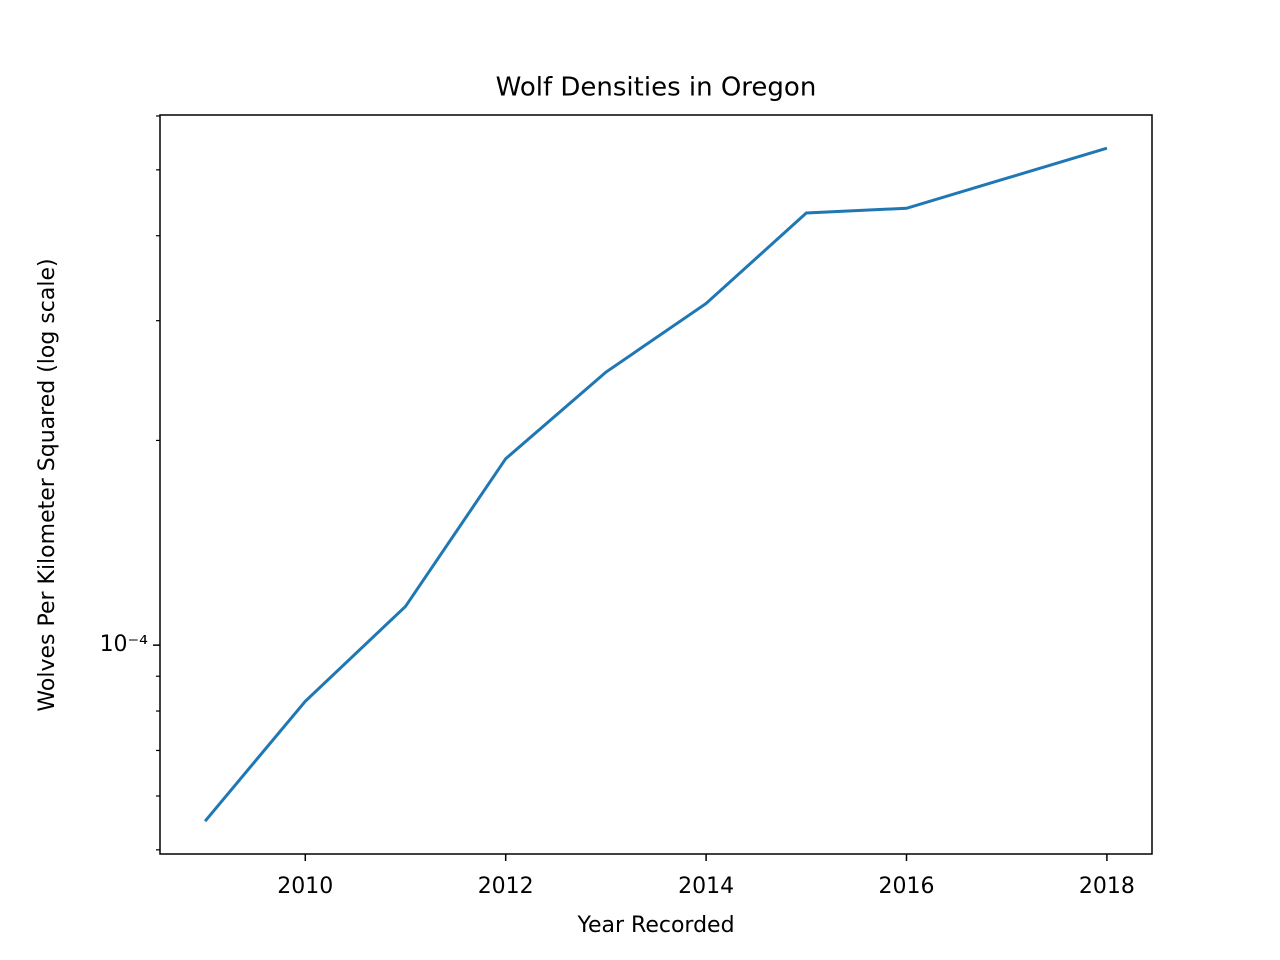  What do you see at coordinates (656, 88) in the screenshot?
I see `chart-title: Wolf Densities in Oregon` at bounding box center [656, 88].